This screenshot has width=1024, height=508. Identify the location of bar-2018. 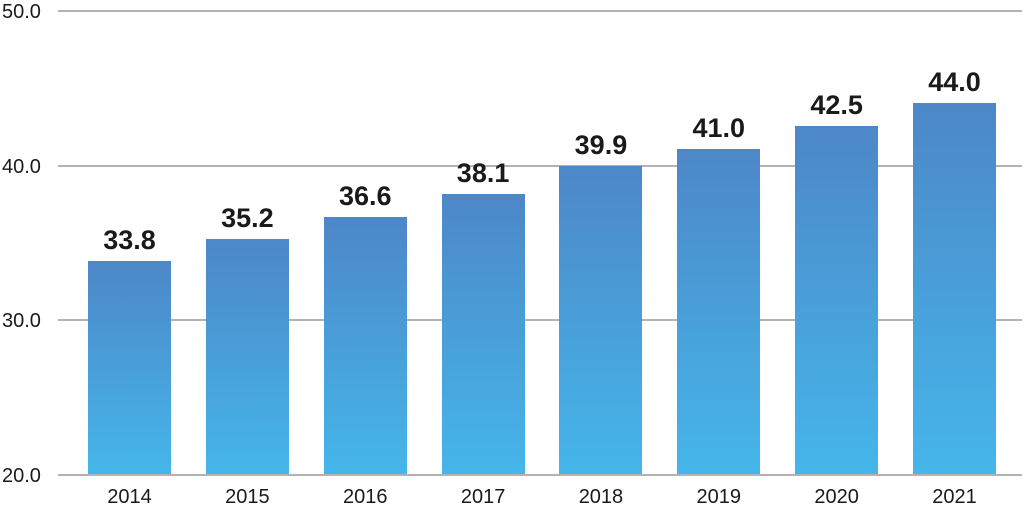
(601, 320).